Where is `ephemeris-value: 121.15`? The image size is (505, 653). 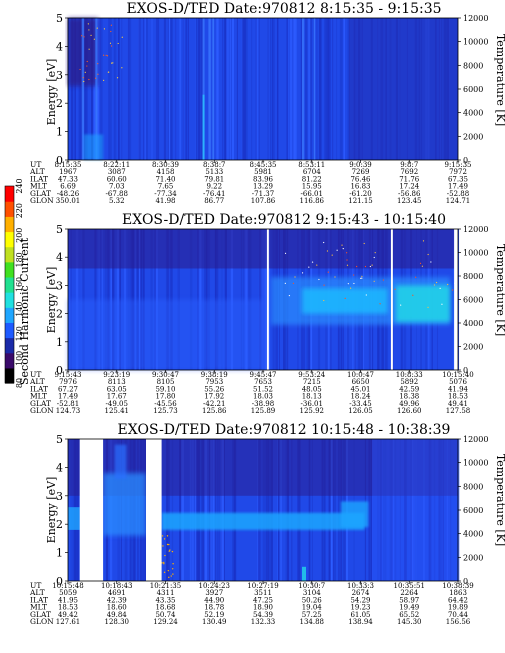 ephemeris-value: 121.15 is located at coordinates (360, 201).